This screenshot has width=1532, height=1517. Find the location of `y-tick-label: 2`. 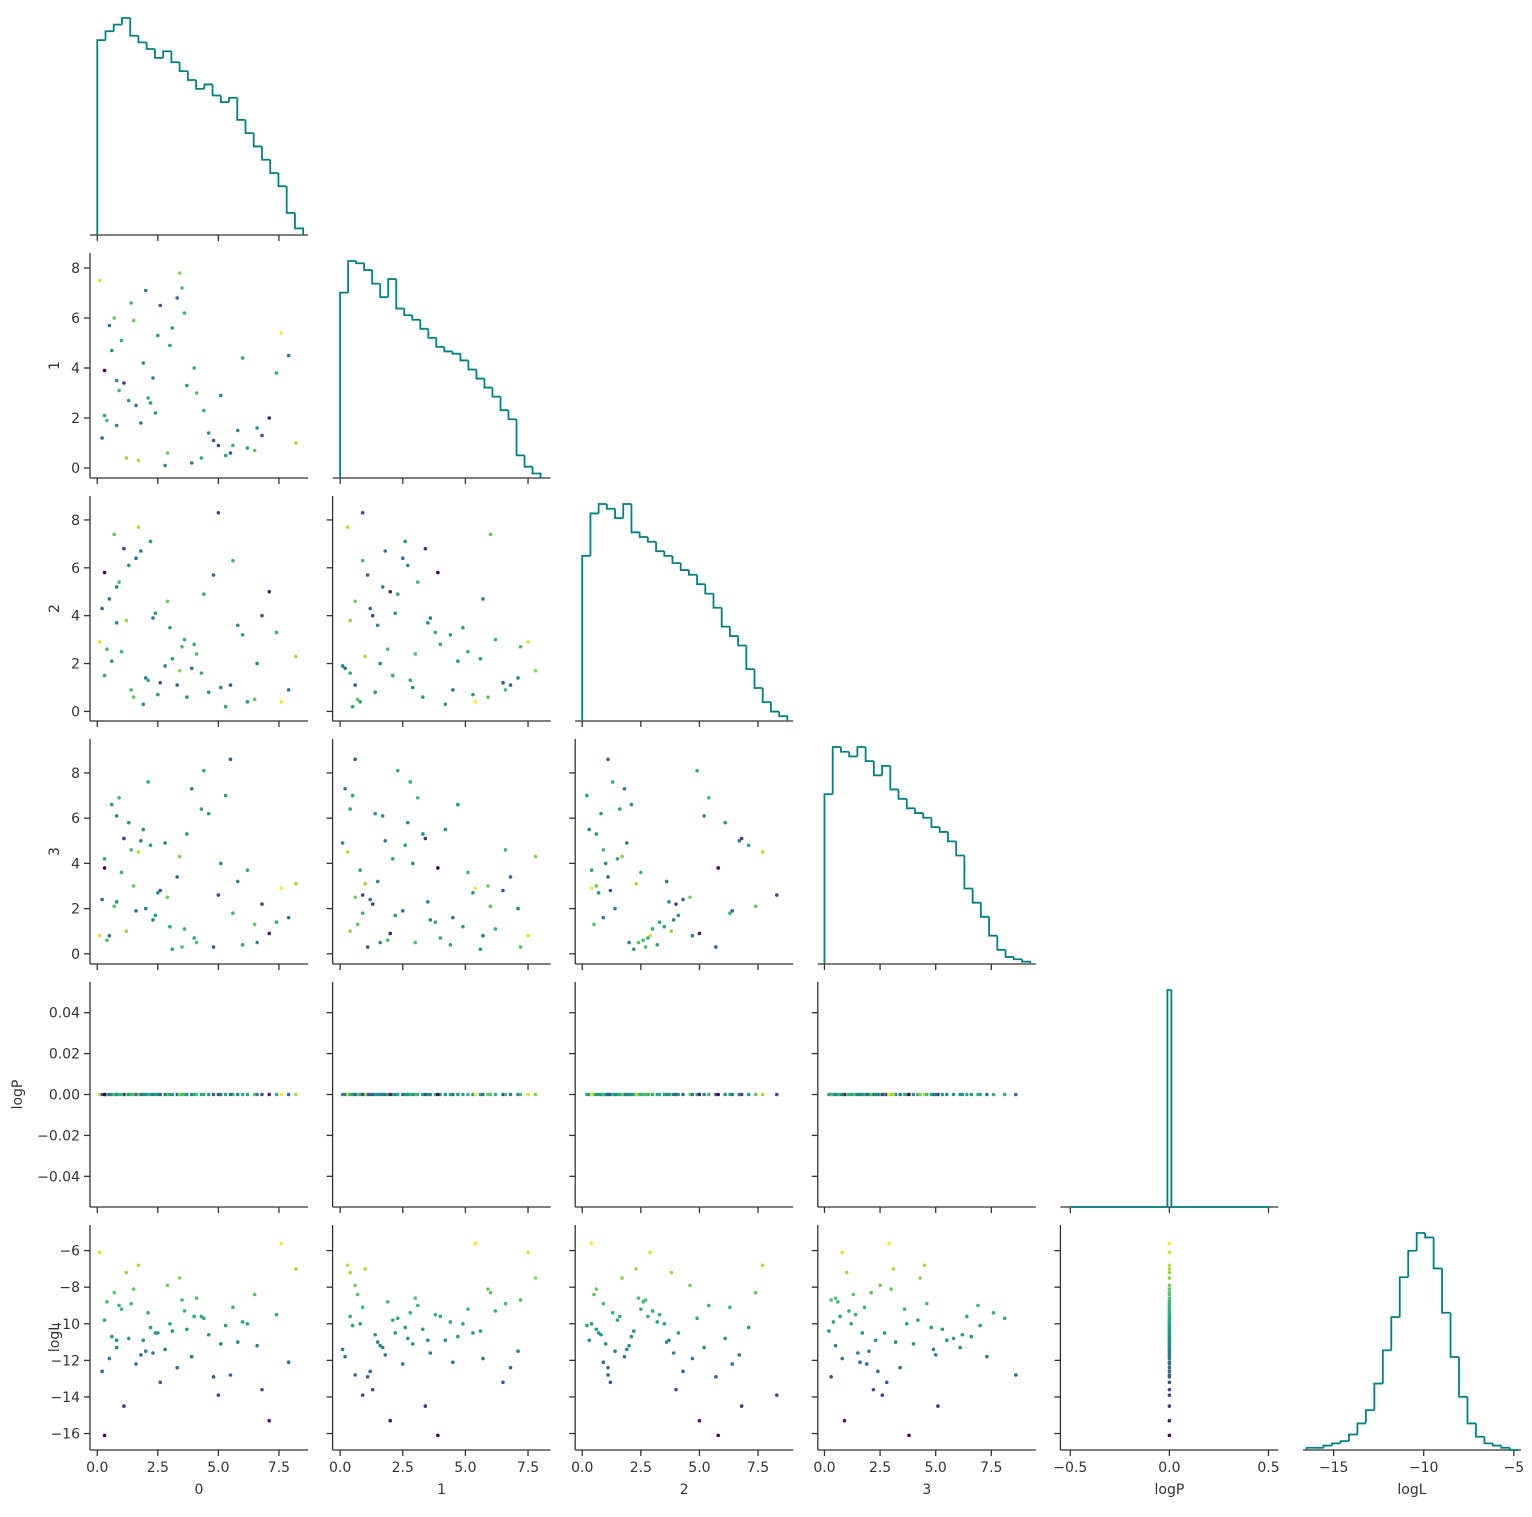

y-tick-label: 2 is located at coordinates (75, 665).